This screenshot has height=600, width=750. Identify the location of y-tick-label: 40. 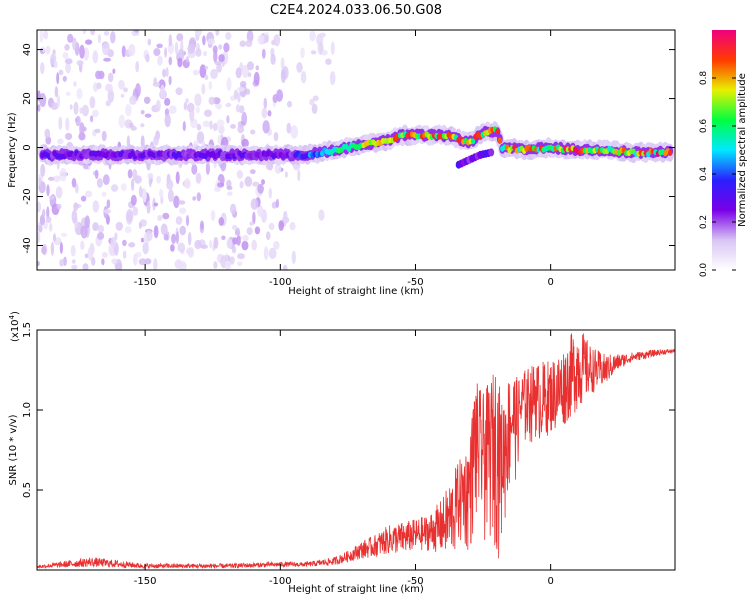
(27, 49).